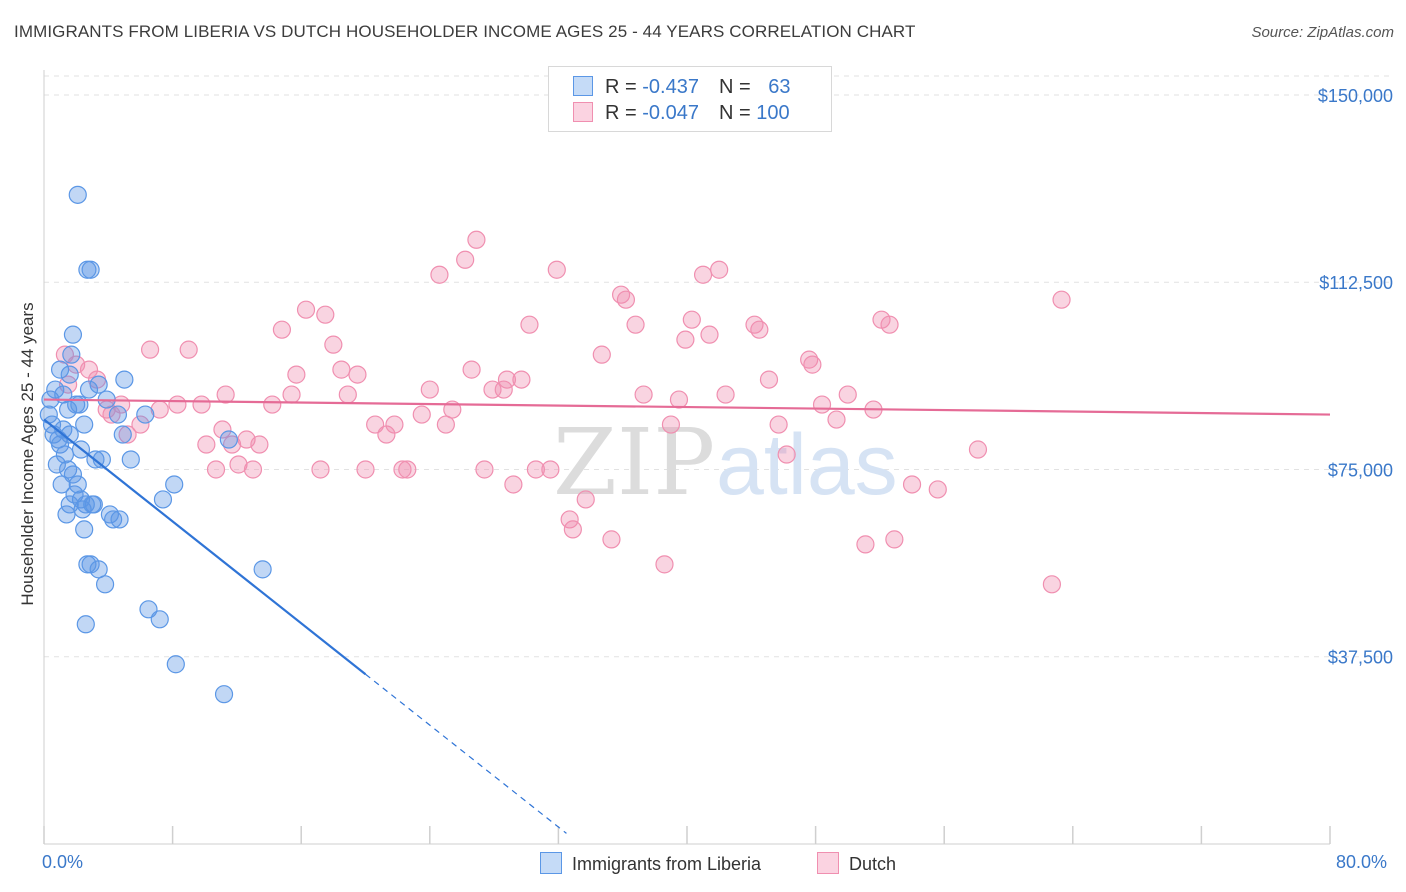 Image resolution: width=1406 pixels, height=892 pixels. I want to click on bottom-legend-swatch-blue, so click(551, 863).